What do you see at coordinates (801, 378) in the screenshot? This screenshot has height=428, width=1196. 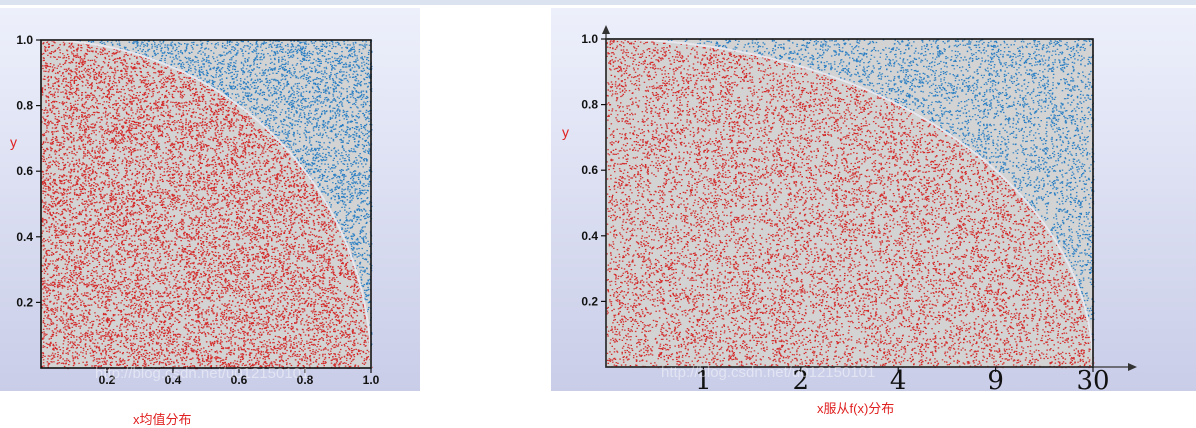 I see `handwritten-x-tick-label: 2` at bounding box center [801, 378].